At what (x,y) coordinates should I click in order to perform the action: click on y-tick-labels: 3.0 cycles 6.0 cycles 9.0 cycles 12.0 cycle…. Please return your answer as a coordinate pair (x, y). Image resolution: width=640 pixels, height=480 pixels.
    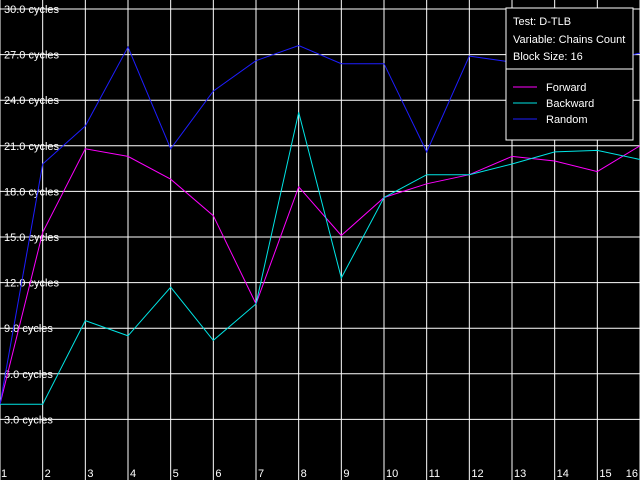
    Looking at the image, I should click on (32, 215).